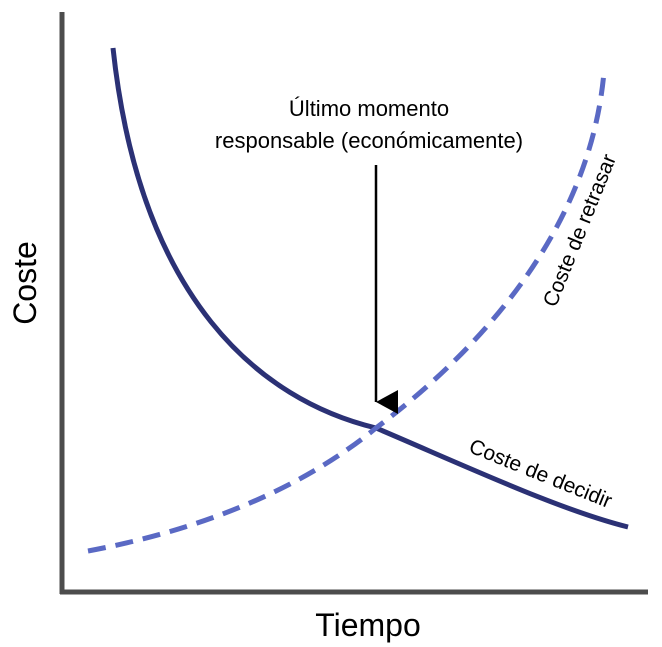 The height and width of the screenshot is (647, 662). I want to click on y-axis-label: Coste, so click(25, 283).